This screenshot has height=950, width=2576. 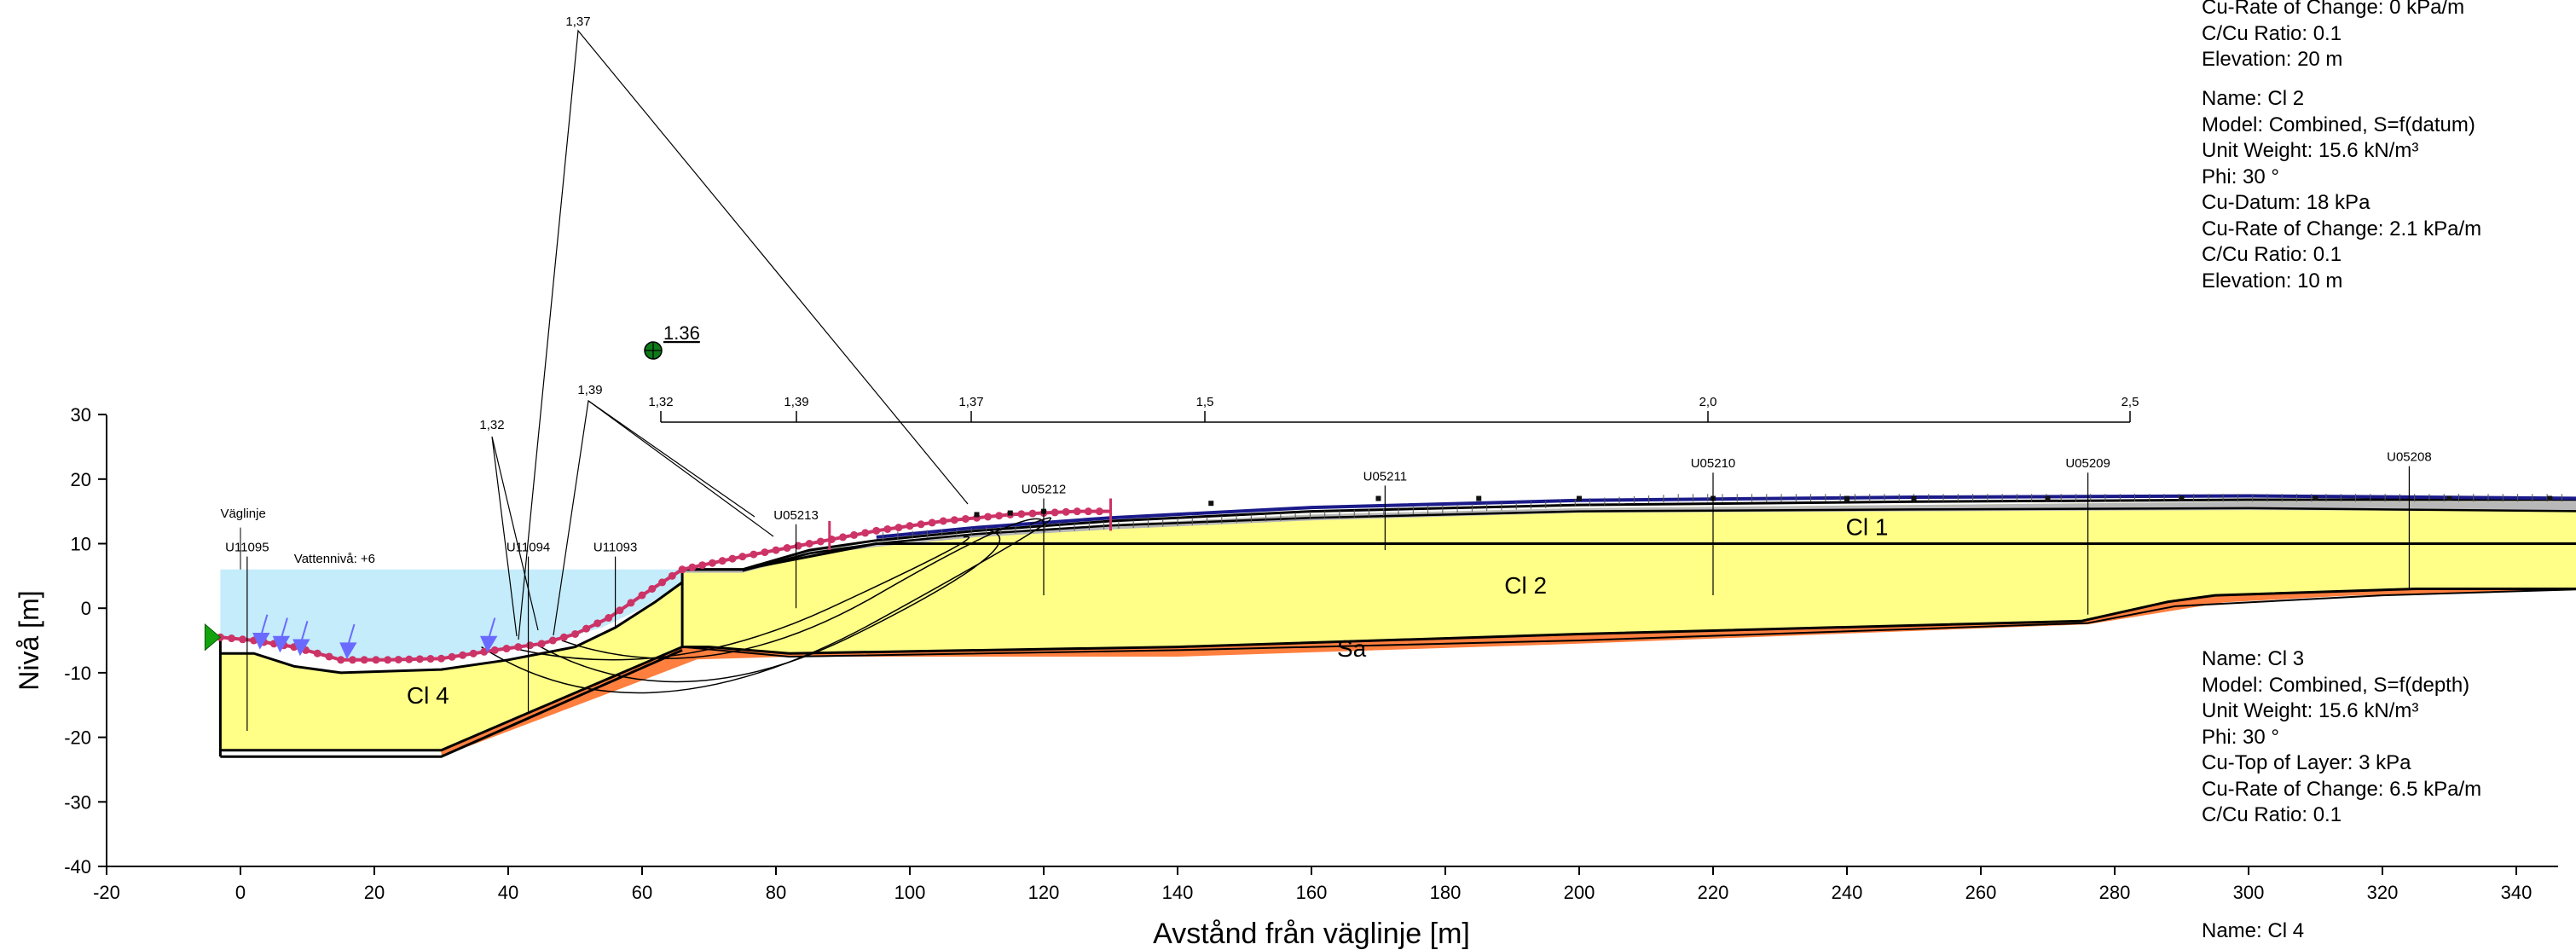 I want to click on y-tick-label: 0, so click(x=86, y=609).